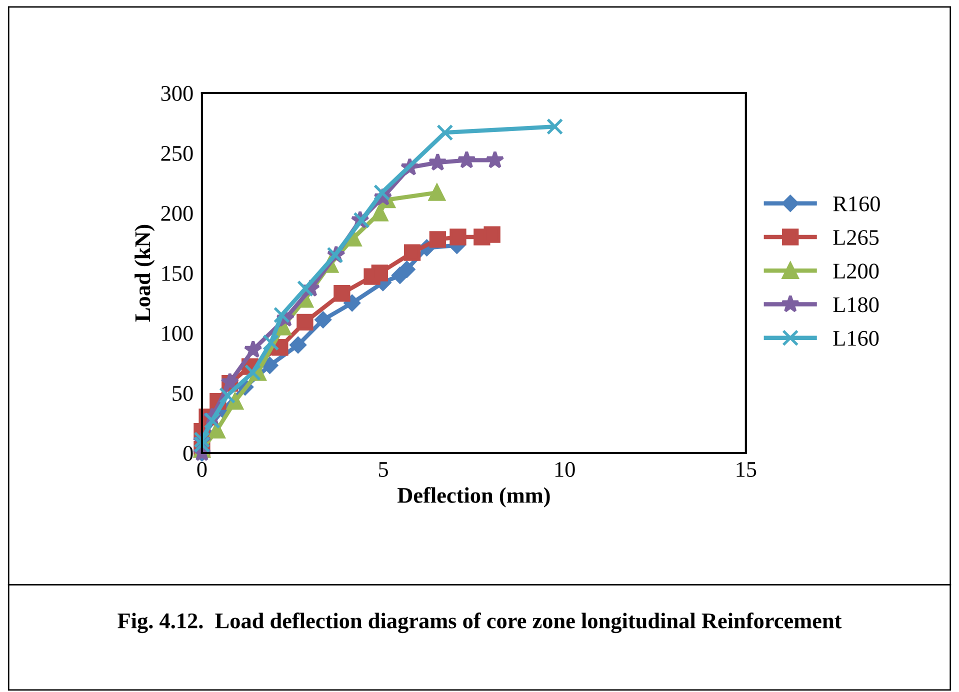 The image size is (959, 692). Describe the element at coordinates (856, 238) in the screenshot. I see `legend-label: L265` at that location.